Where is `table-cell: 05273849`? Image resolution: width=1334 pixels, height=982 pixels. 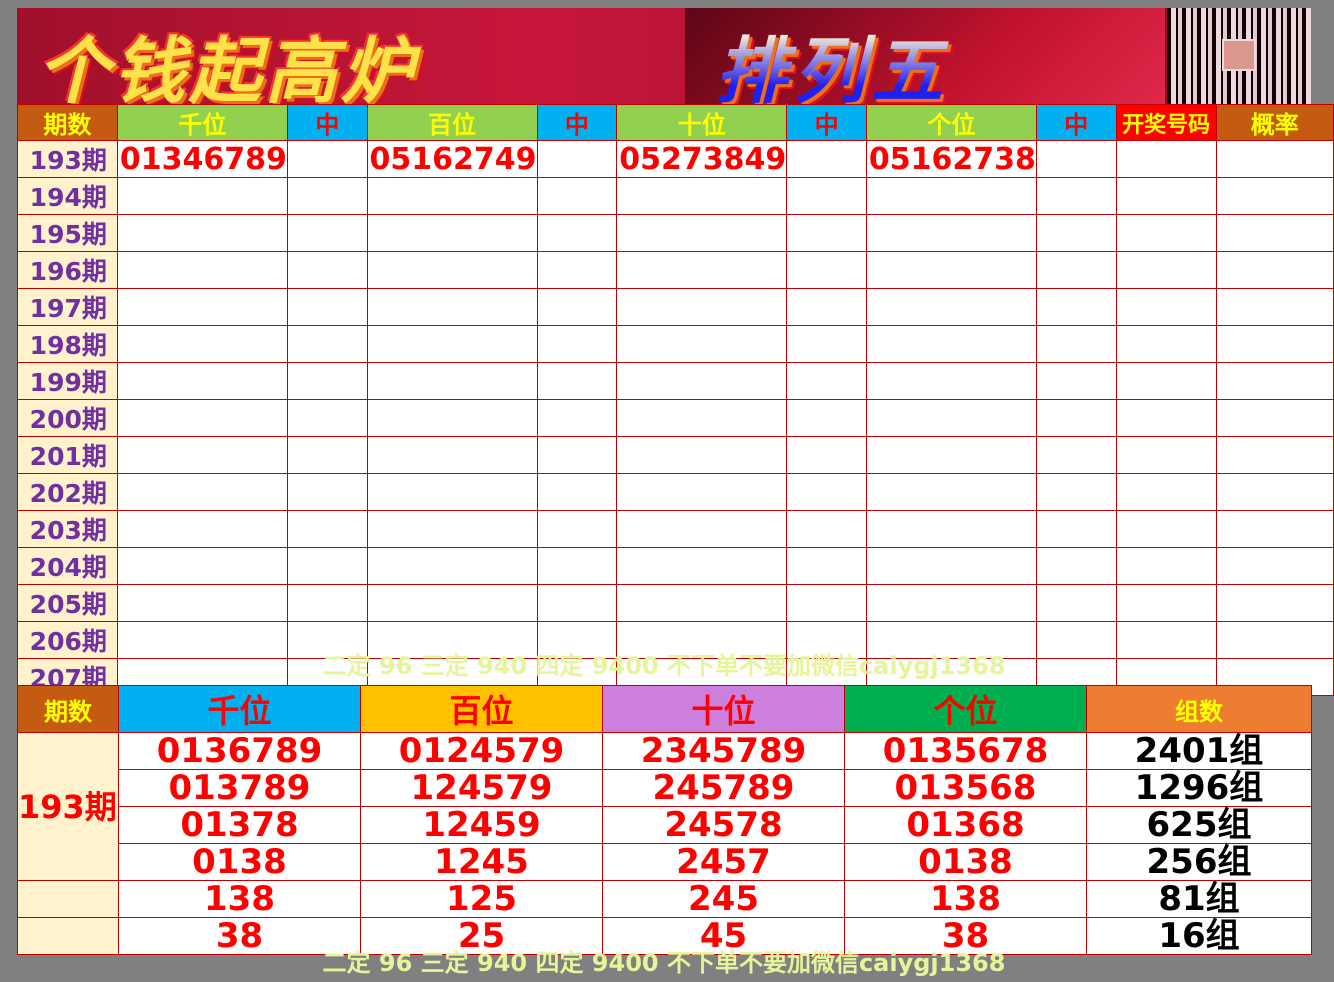 table-cell: 05273849 is located at coordinates (702, 159).